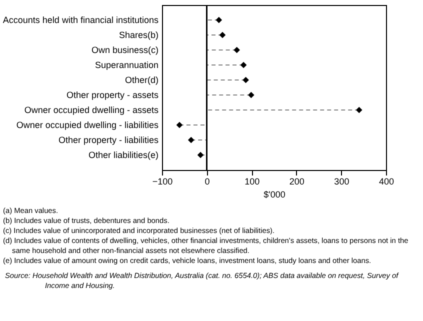 The height and width of the screenshot is (321, 423). Describe the element at coordinates (342, 181) in the screenshot. I see `x-tick-label: 300` at that location.